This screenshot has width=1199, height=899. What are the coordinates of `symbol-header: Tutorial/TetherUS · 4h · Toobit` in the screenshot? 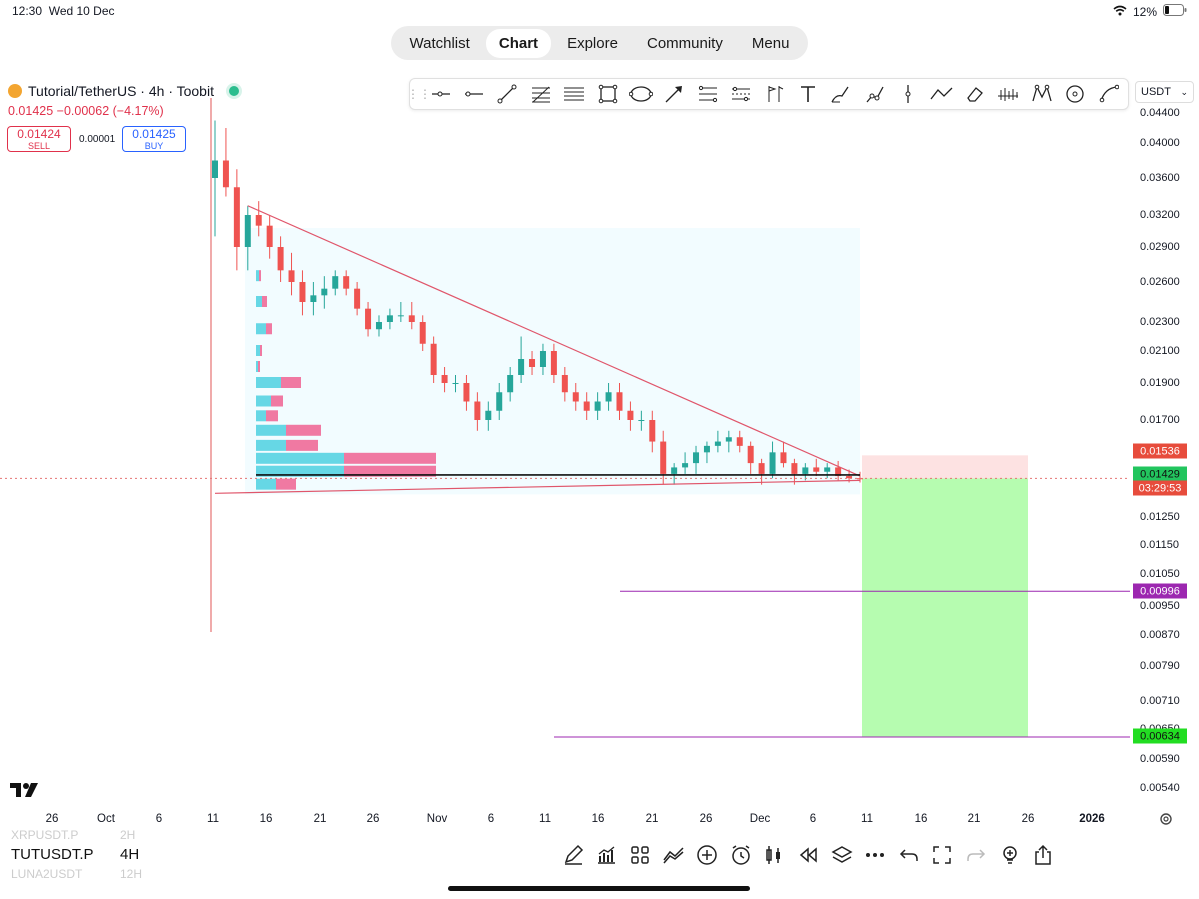 It's located at (125, 91).